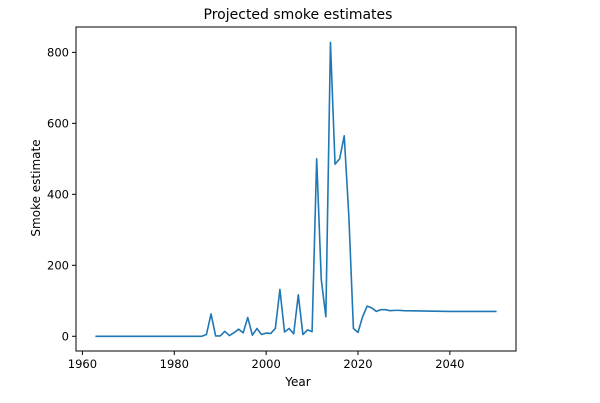  What do you see at coordinates (449, 364) in the screenshot?
I see `x-tick-label: 2040` at bounding box center [449, 364].